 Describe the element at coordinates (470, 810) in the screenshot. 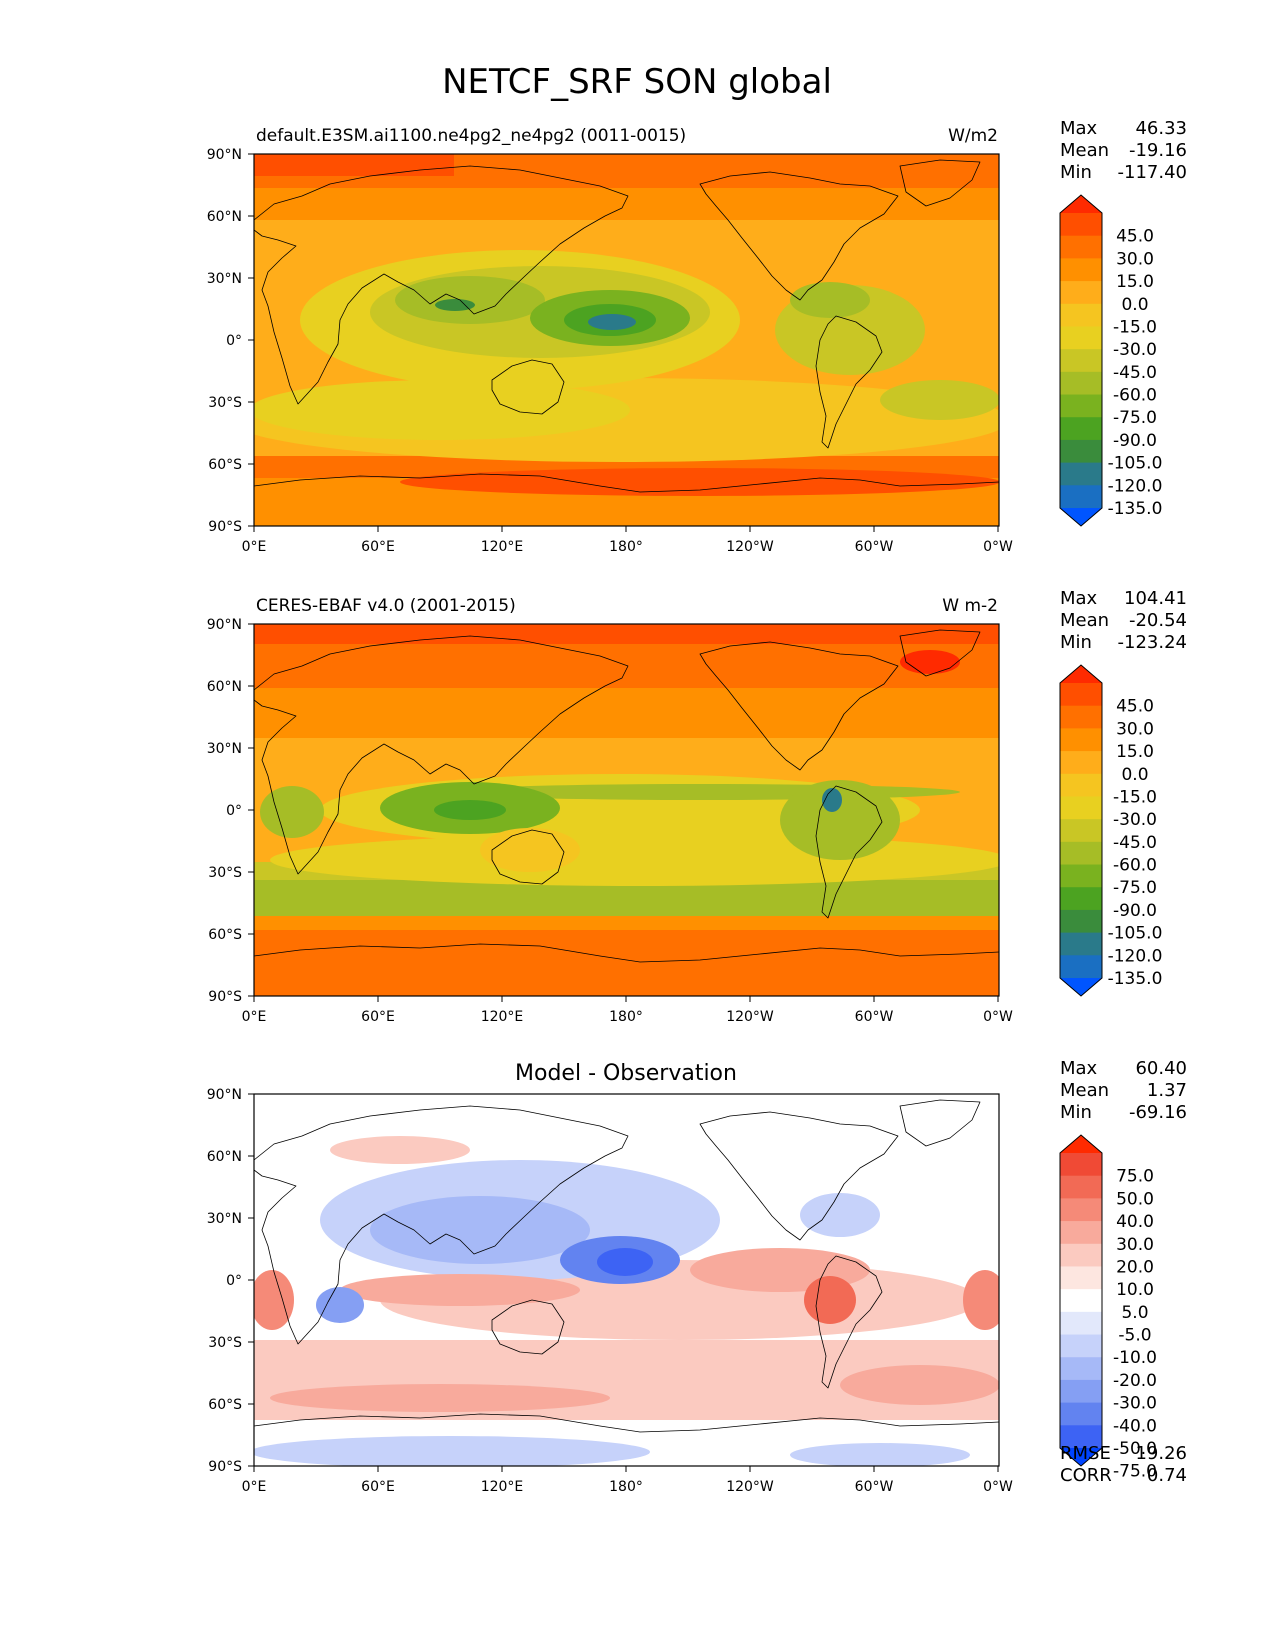

I see `field-maritime-dark` at that location.